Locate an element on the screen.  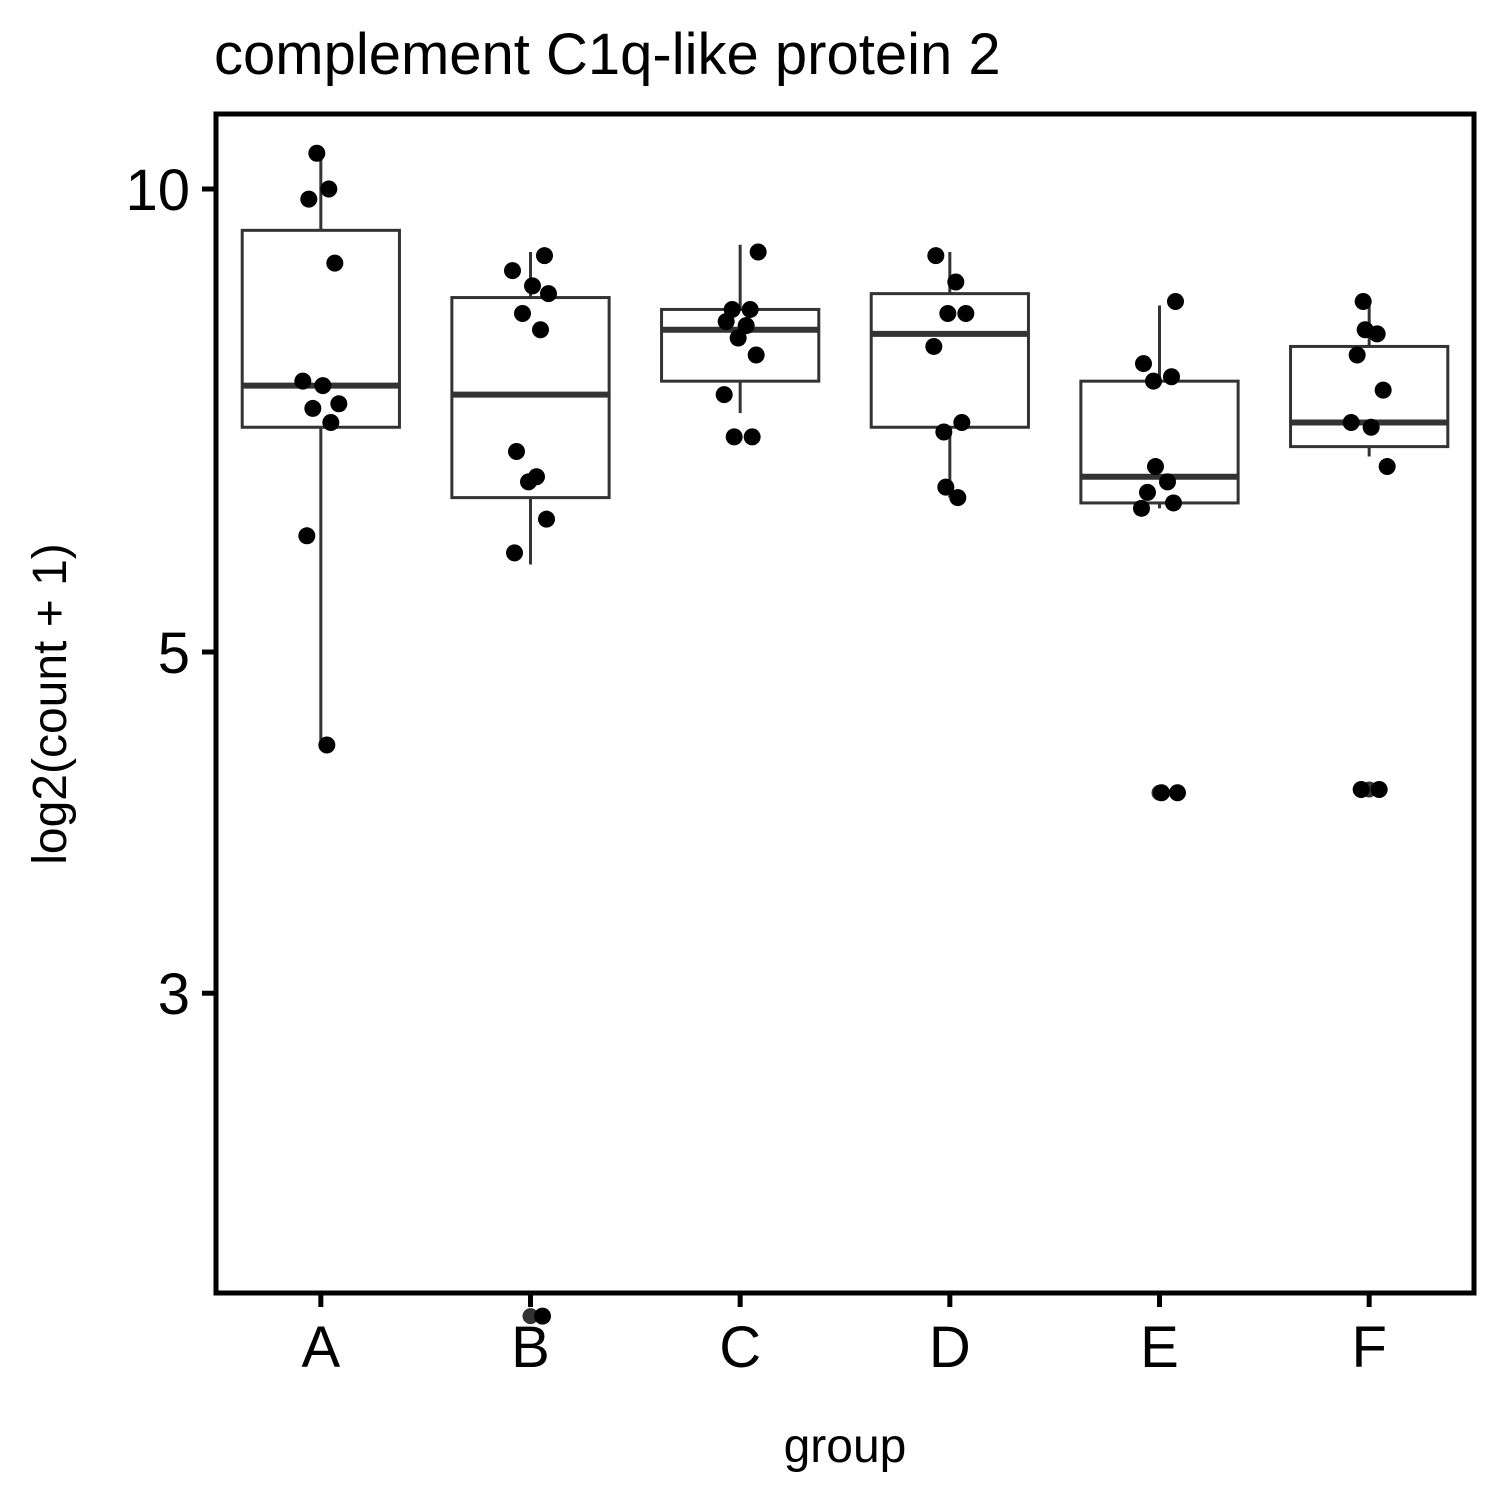
x-tick-label: E is located at coordinates (1159, 1347).